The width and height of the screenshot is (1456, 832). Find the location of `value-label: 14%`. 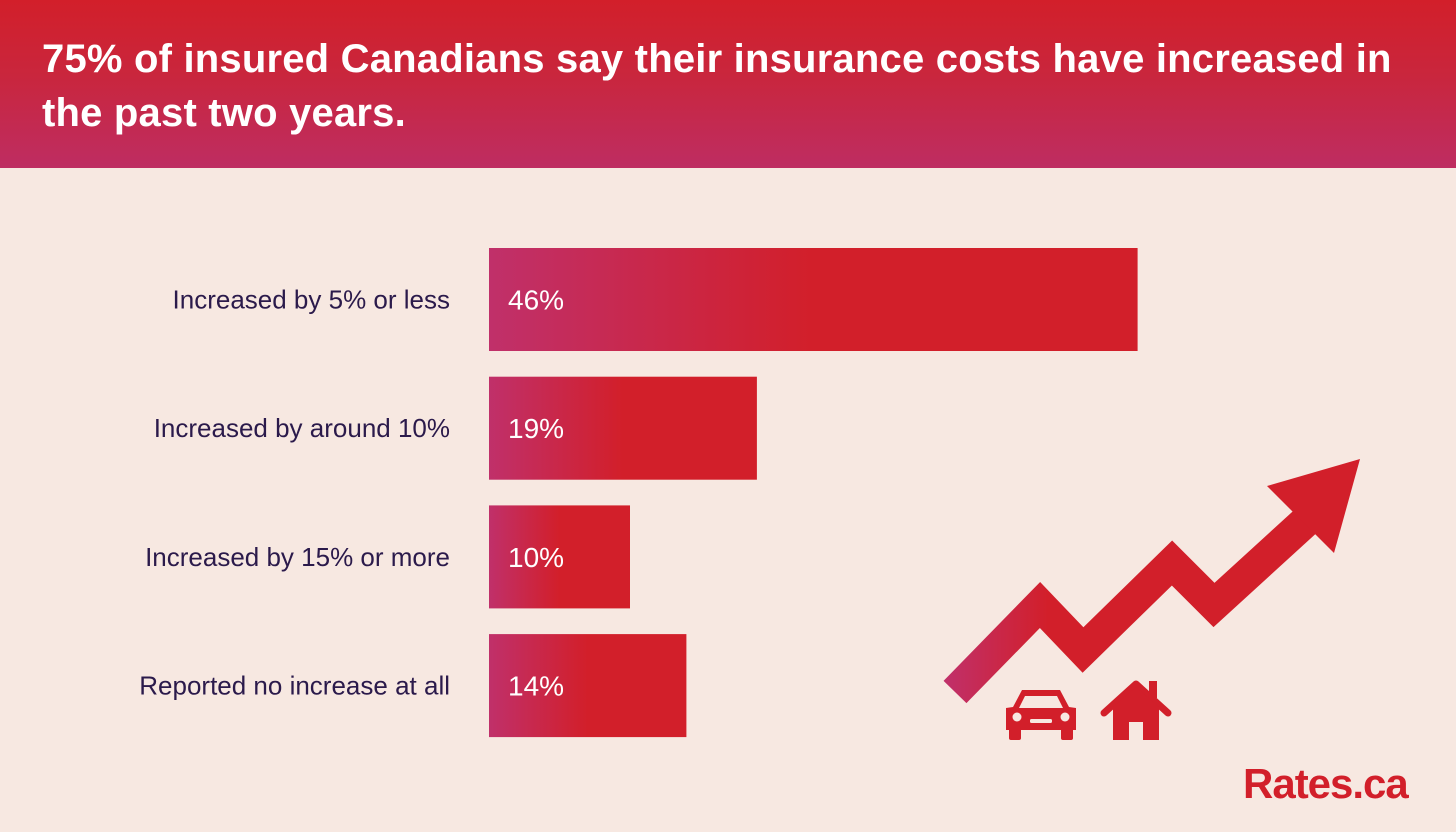

value-label: 14% is located at coordinates (536, 686).